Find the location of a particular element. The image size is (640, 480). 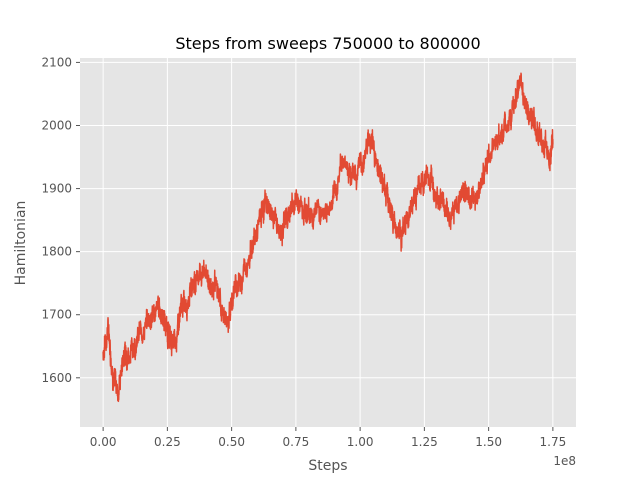

y-tick-label: 1900 is located at coordinates (56, 189).